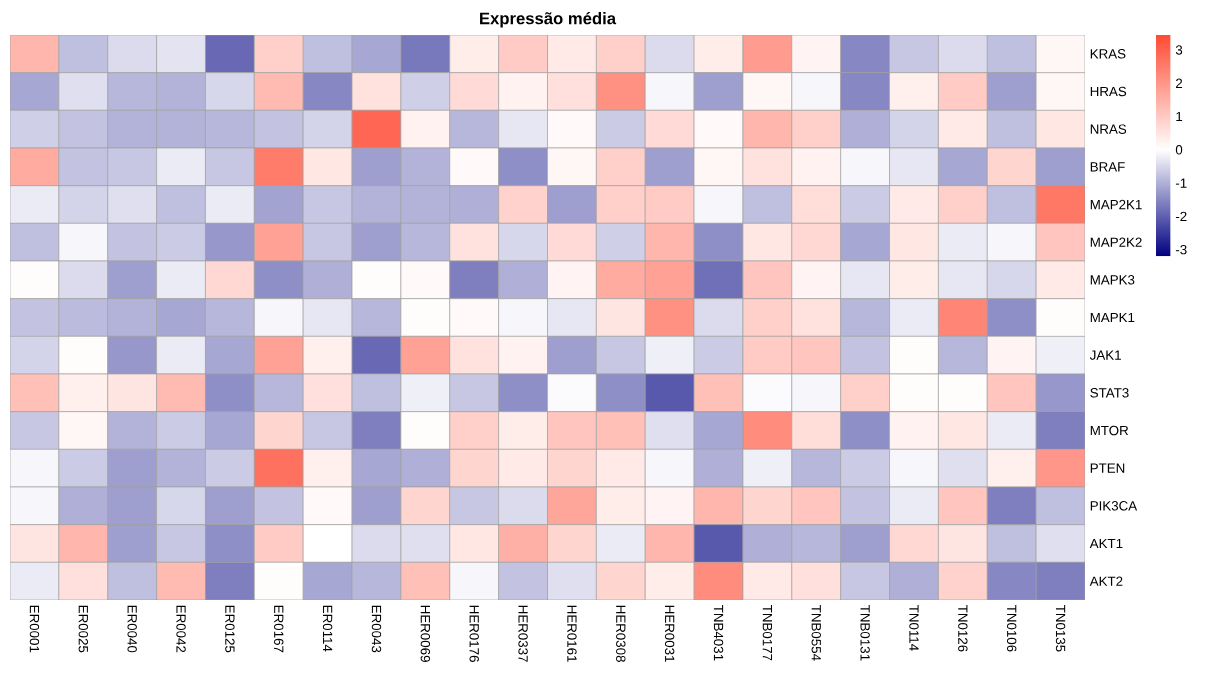 The width and height of the screenshot is (1208, 677). What do you see at coordinates (1112, 280) in the screenshot?
I see `y-tick-label: MAPK3` at bounding box center [1112, 280].